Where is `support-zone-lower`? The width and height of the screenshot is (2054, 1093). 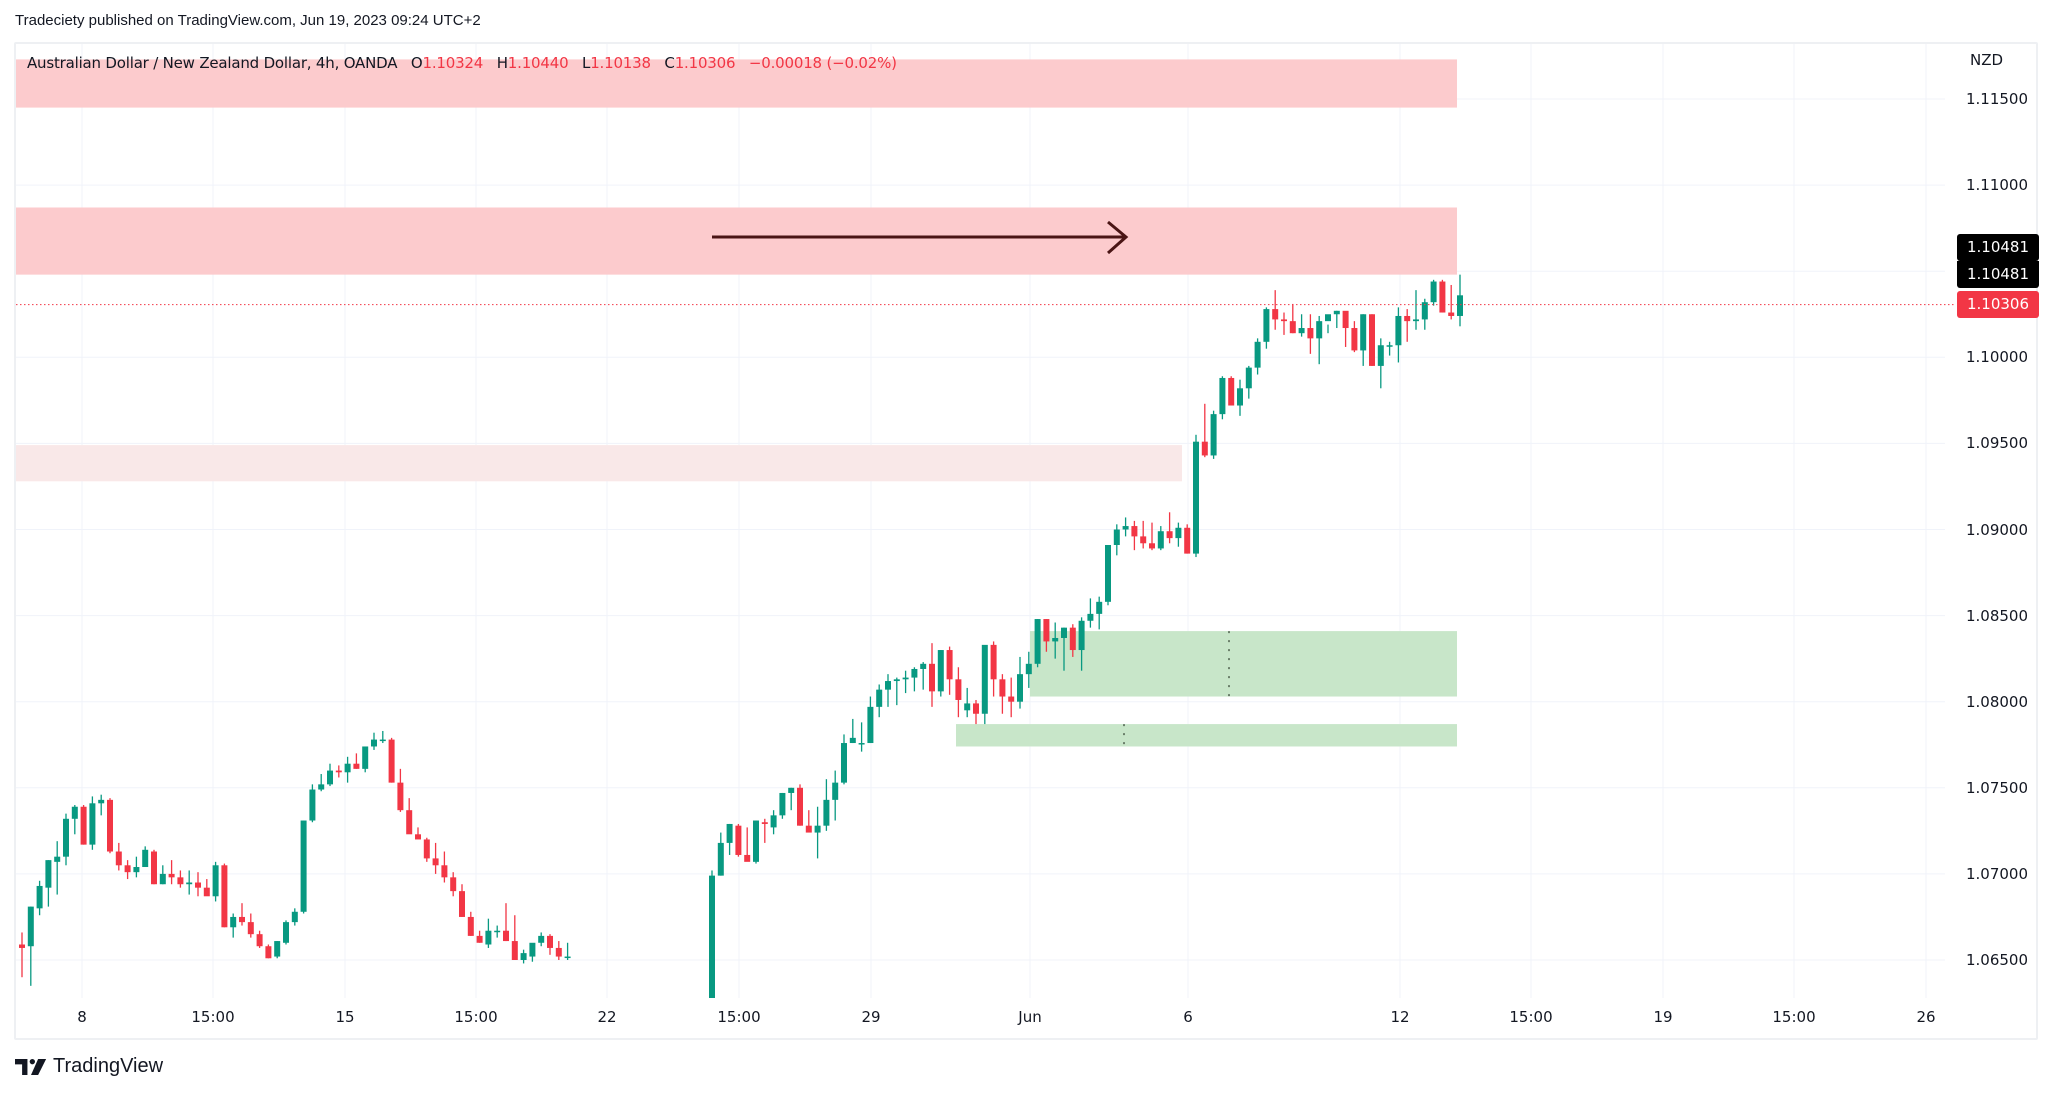 support-zone-lower is located at coordinates (1206, 735).